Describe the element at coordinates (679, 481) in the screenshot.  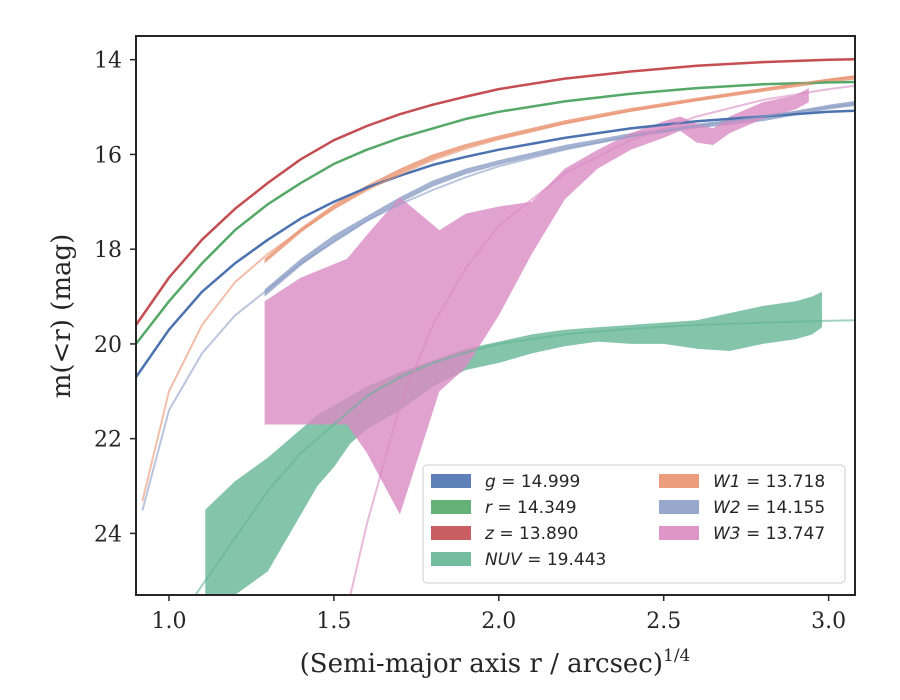
I see `legend-swatch-w1` at that location.